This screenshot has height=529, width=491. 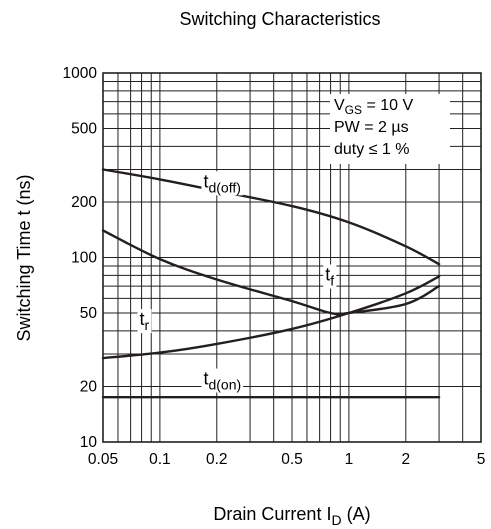 I want to click on y-tick-label: 1000, so click(x=80, y=73).